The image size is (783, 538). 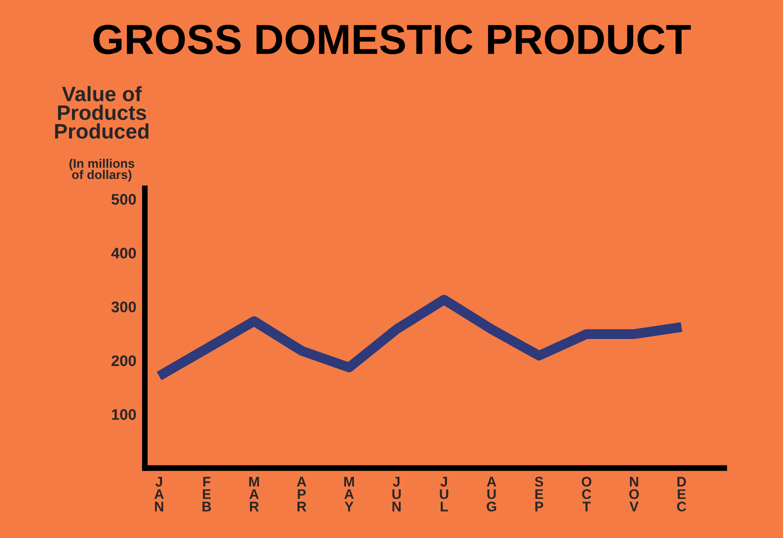 I want to click on x-tick-label: JUL, so click(x=444, y=494).